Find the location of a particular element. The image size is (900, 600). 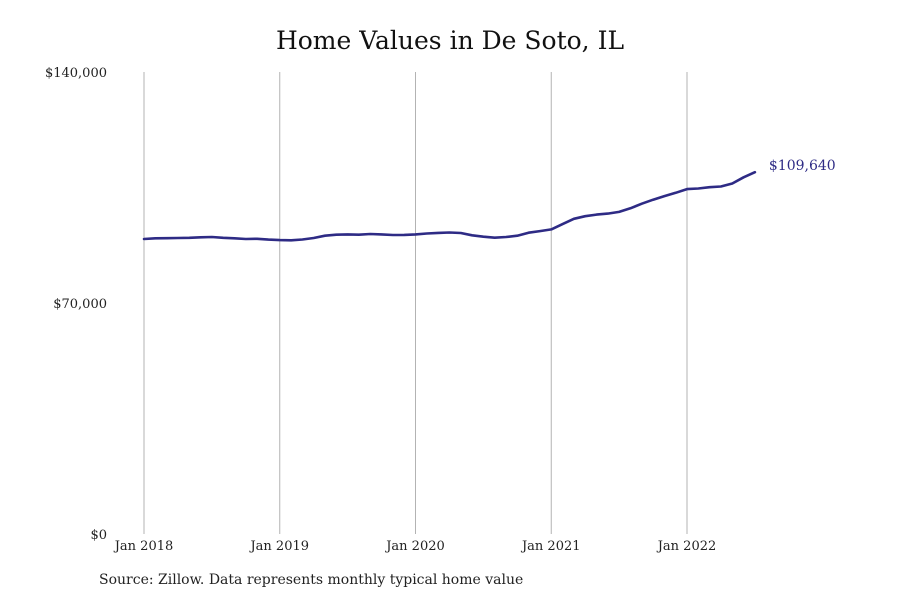

x-tick-label: Jan 2021 is located at coordinates (550, 546).